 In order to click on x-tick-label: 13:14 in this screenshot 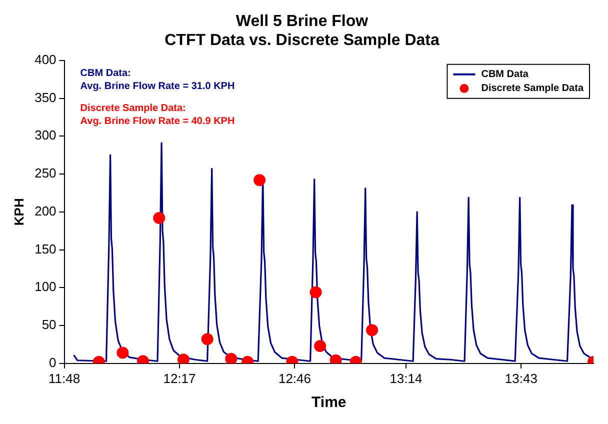, I will do `click(406, 378)`.